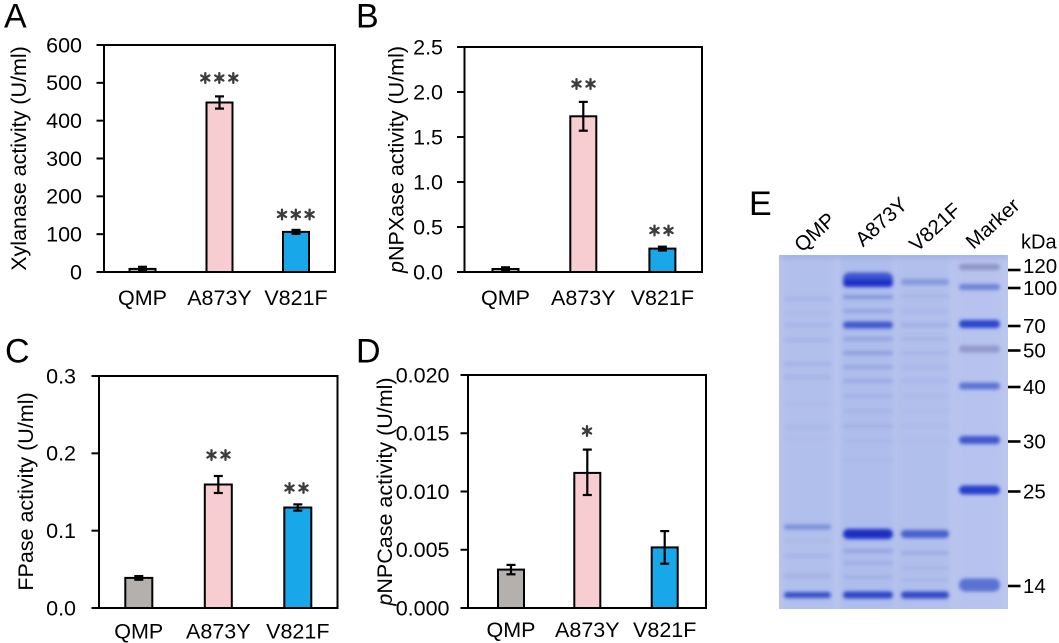  I want to click on svg-text: 70, so click(1034, 326).